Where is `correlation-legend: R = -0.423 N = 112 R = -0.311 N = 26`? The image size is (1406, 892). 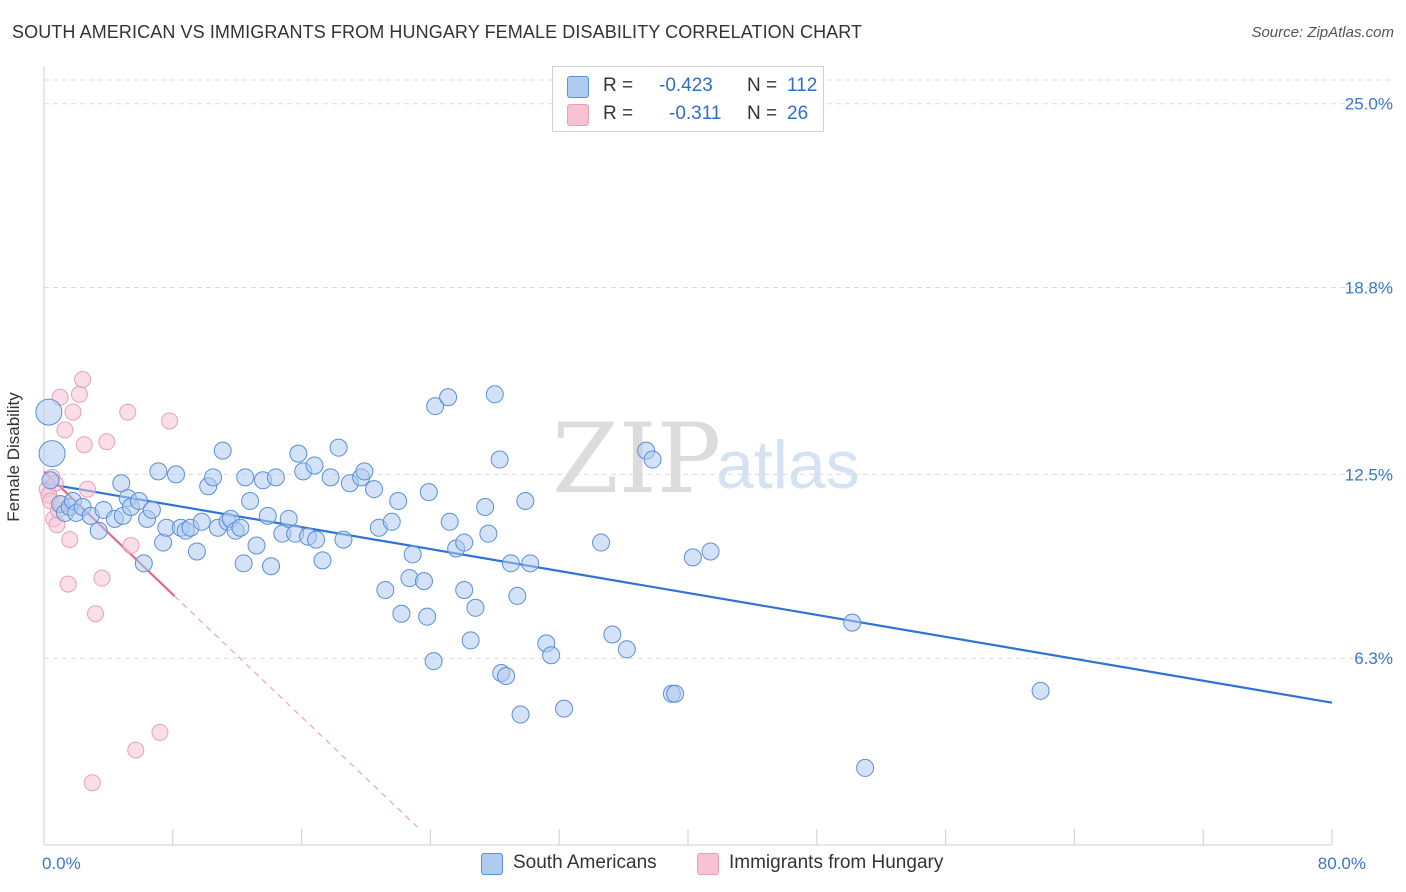
correlation-legend: R = -0.423 N = 112 R = -0.311 N = 26 is located at coordinates (688, 99).